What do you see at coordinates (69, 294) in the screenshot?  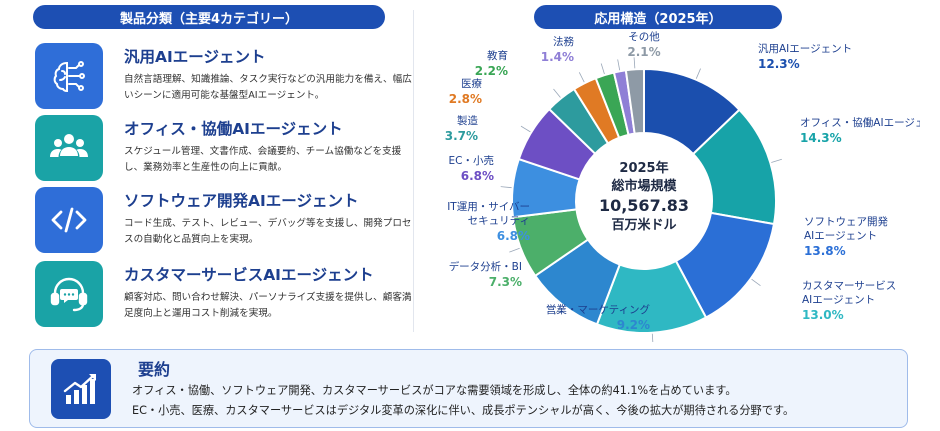 I see `headset-chat-icon` at bounding box center [69, 294].